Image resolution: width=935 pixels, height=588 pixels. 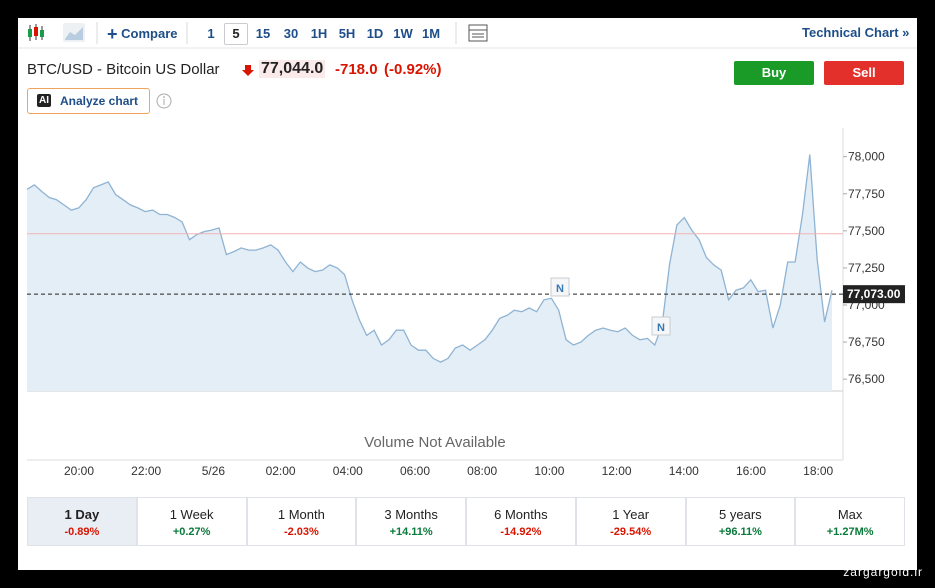 What do you see at coordinates (521, 532) in the screenshot?
I see `period-change: -14.92%` at bounding box center [521, 532].